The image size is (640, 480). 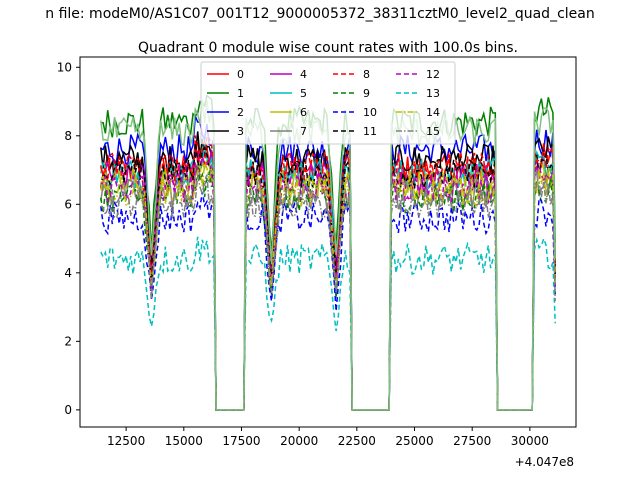 I want to click on x-tick-label: 20000, so click(x=299, y=441).